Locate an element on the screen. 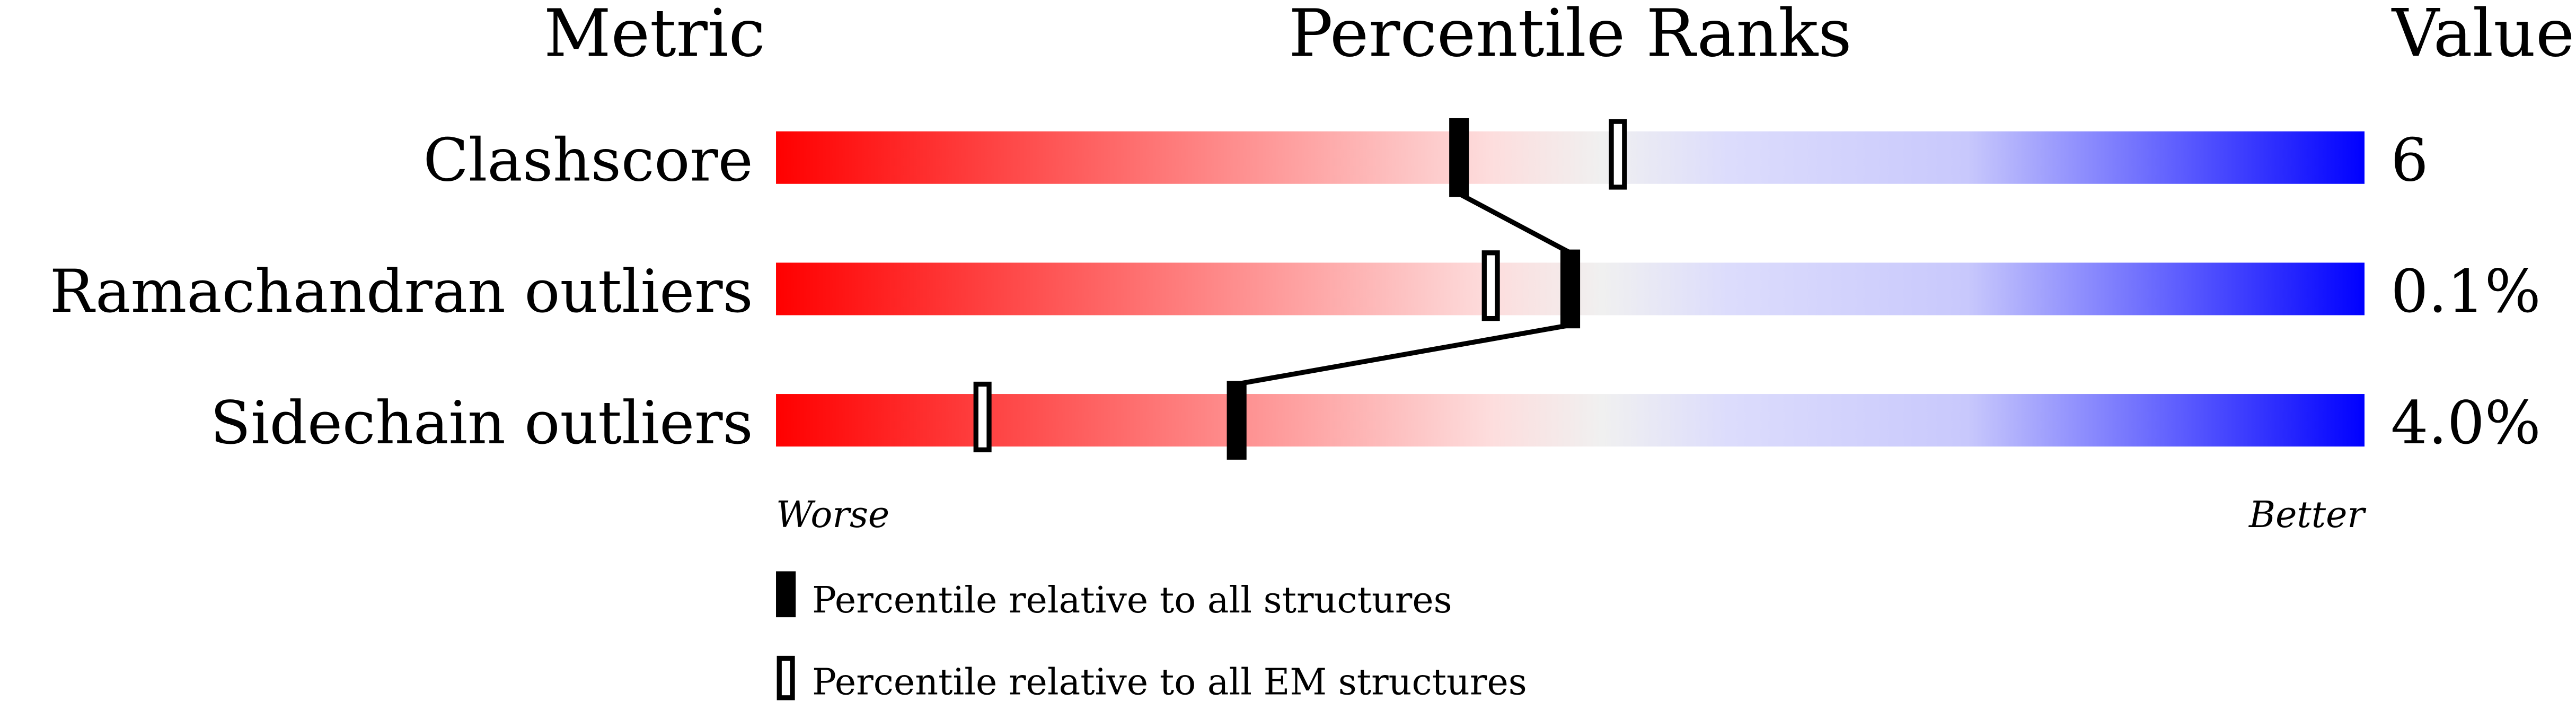 The image size is (2576, 701). legend-filled-marker is located at coordinates (786, 594).